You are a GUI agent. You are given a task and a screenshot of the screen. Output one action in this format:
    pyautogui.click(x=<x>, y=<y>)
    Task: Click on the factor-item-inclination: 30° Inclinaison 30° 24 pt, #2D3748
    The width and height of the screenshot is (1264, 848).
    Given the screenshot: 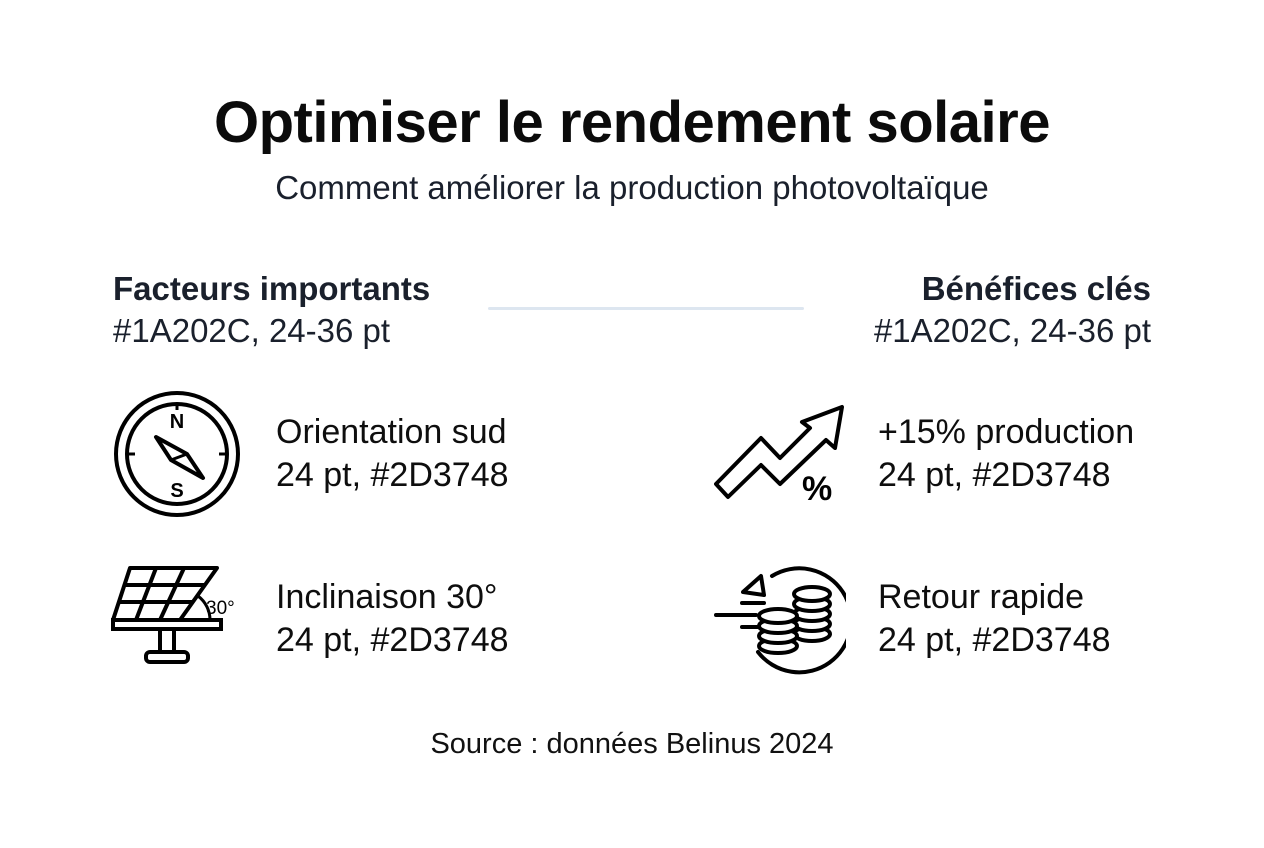 What is the action you would take?
    pyautogui.click(x=330, y=619)
    